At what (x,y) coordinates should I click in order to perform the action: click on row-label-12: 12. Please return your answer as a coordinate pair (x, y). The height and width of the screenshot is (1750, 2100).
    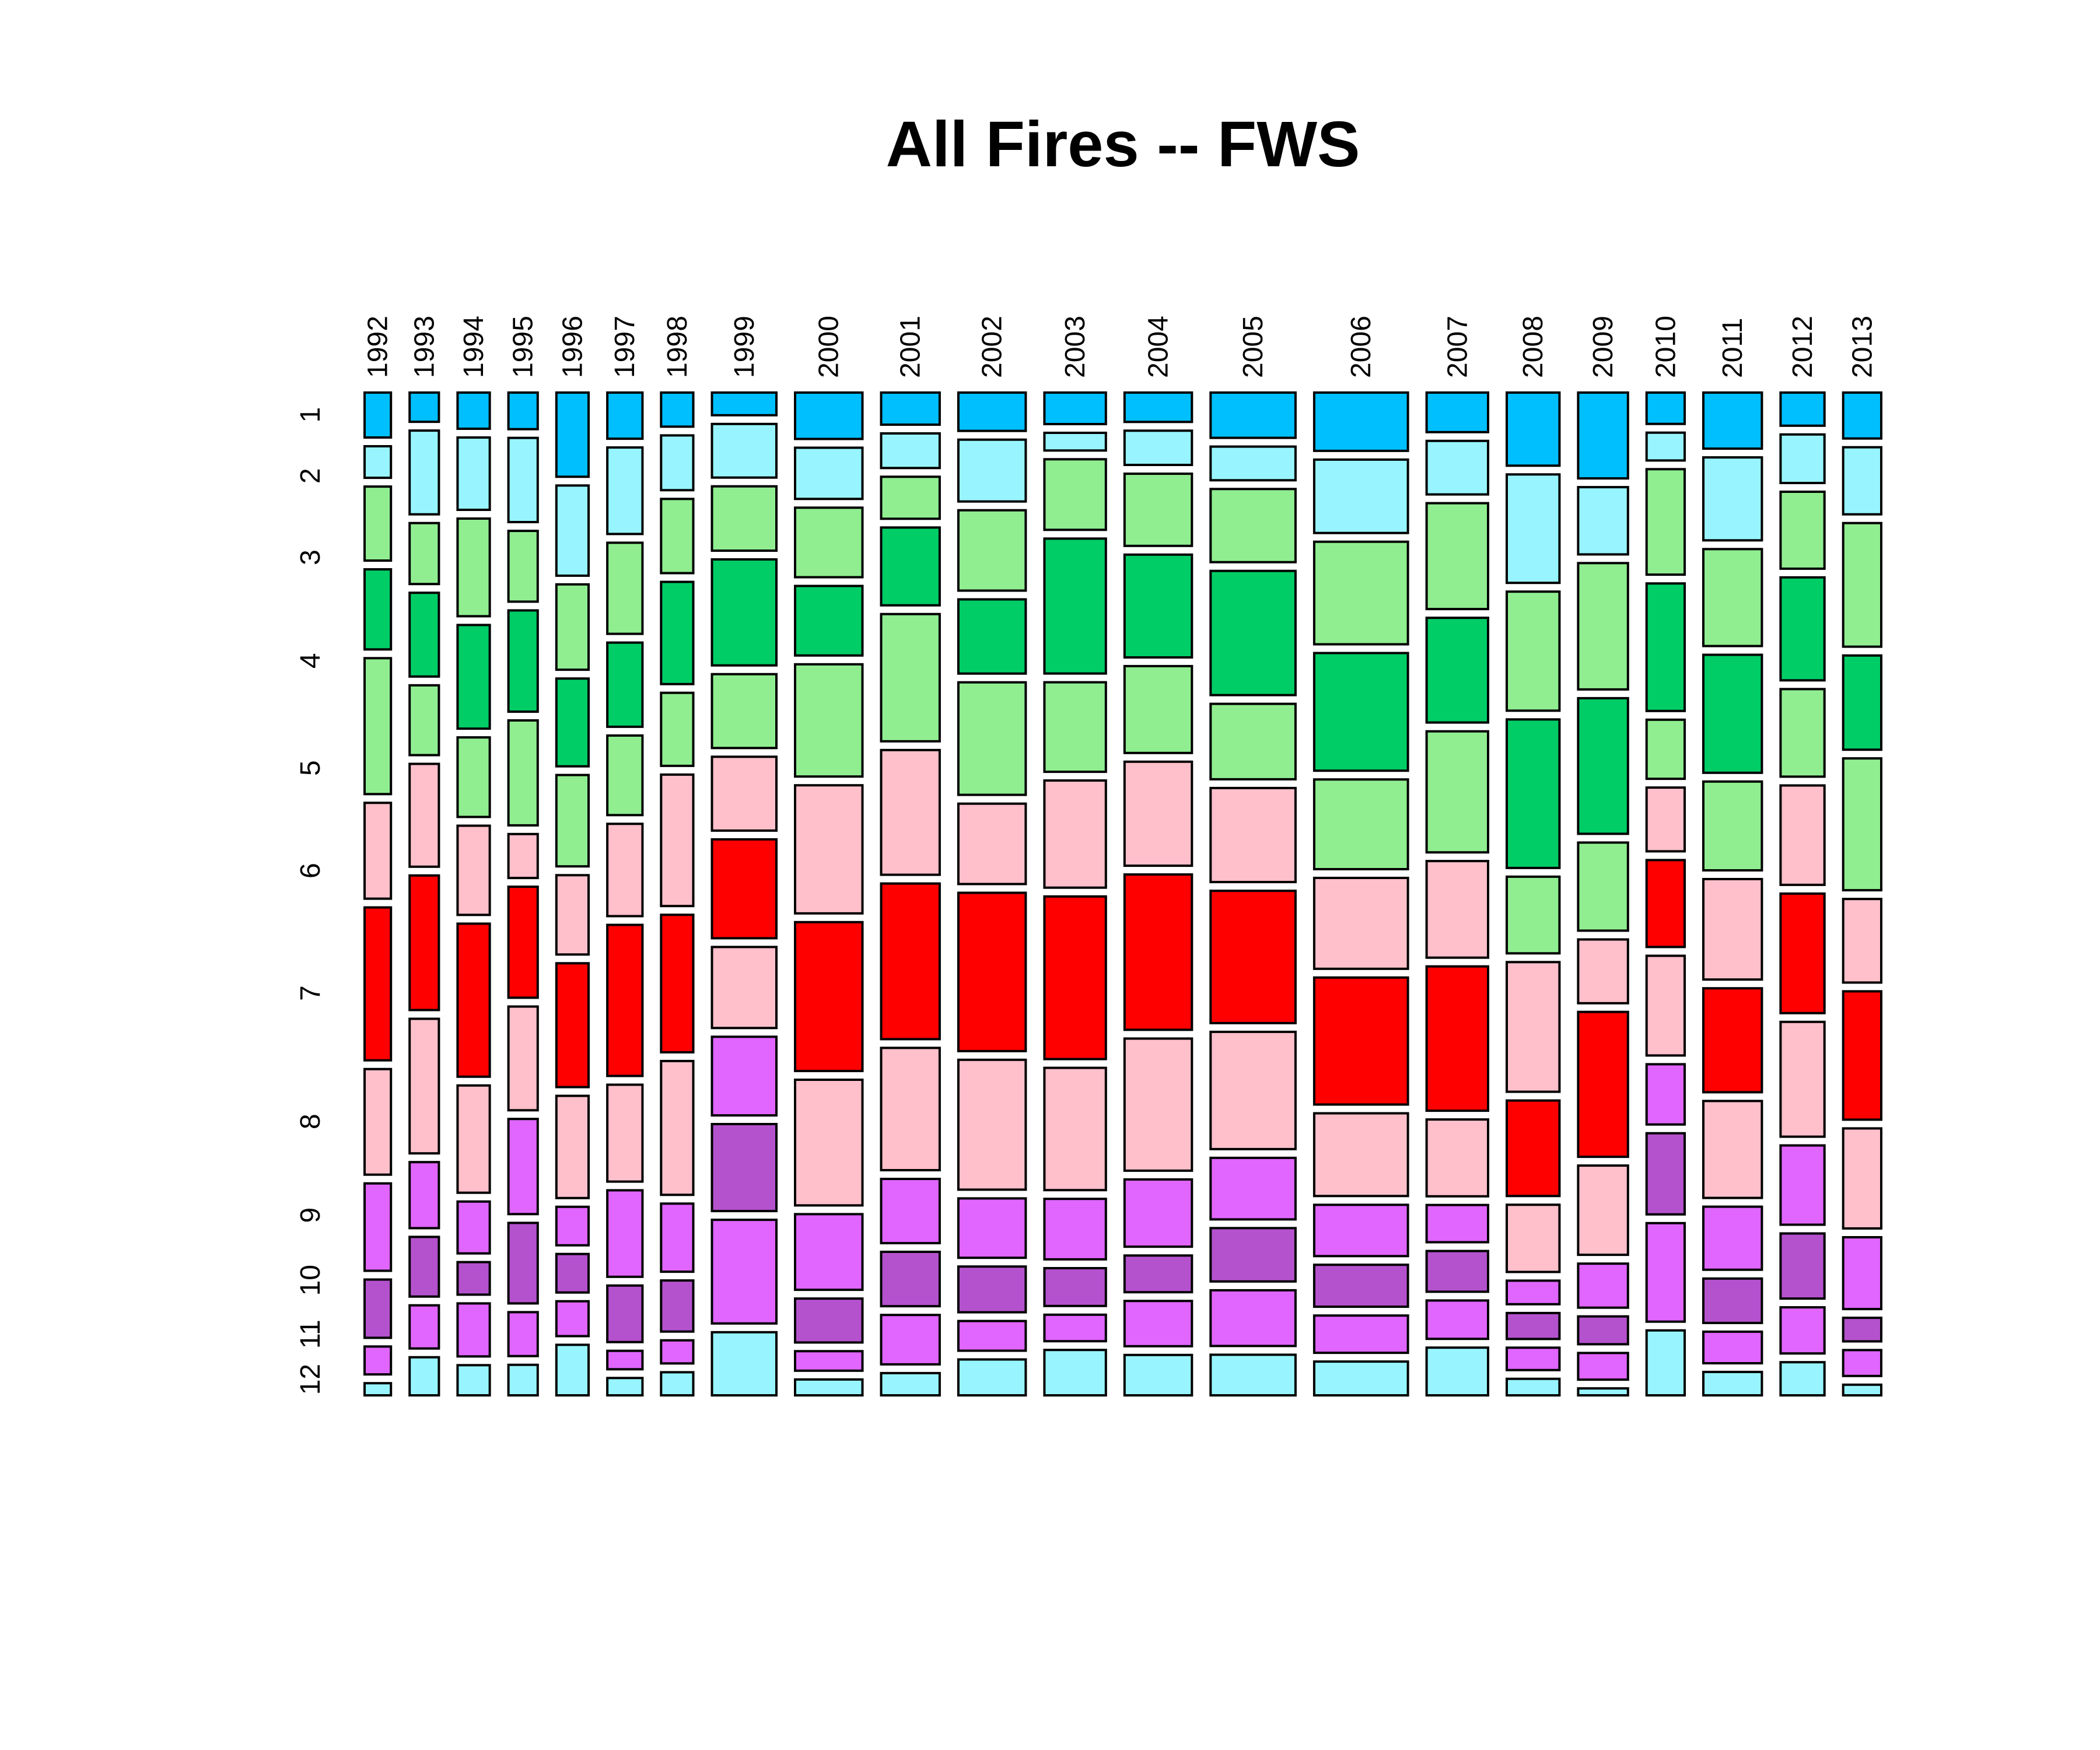
    Looking at the image, I should click on (310, 1379).